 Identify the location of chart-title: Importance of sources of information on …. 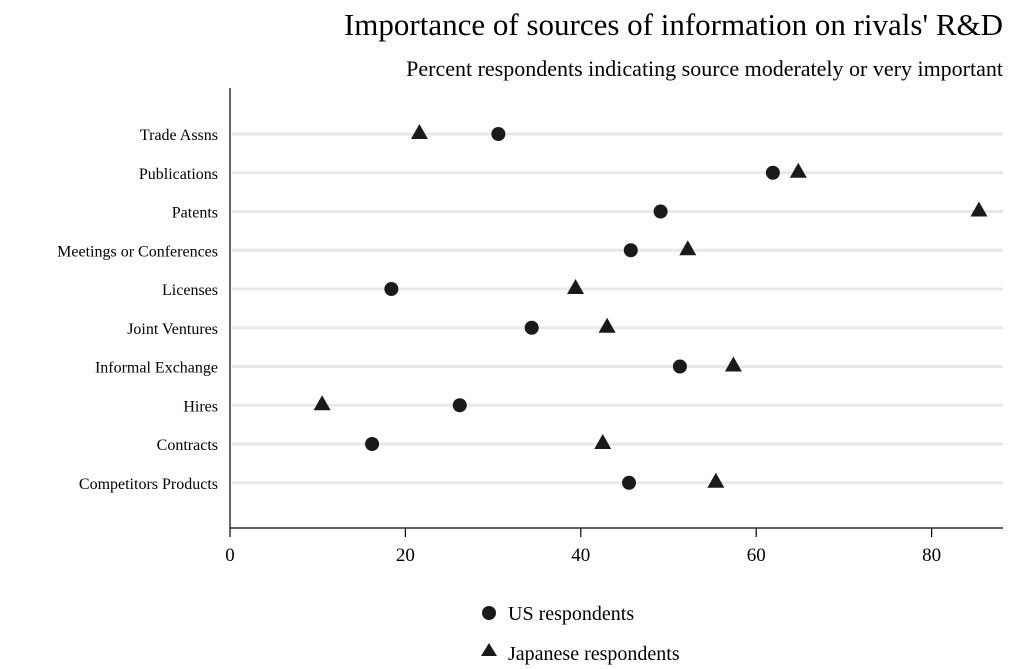
(673, 24).